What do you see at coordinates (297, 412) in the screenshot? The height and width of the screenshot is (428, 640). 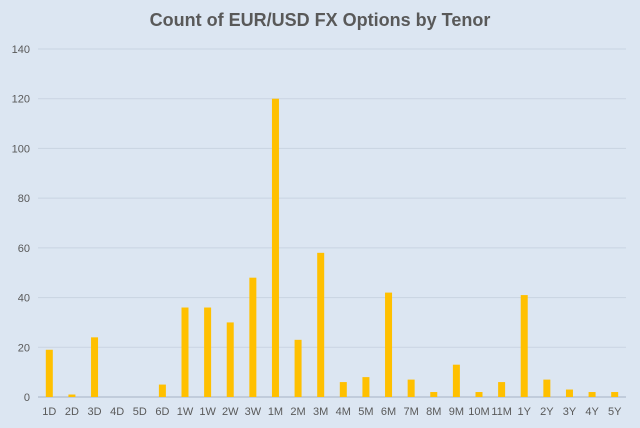 I see `x-tick-label: 2M` at bounding box center [297, 412].